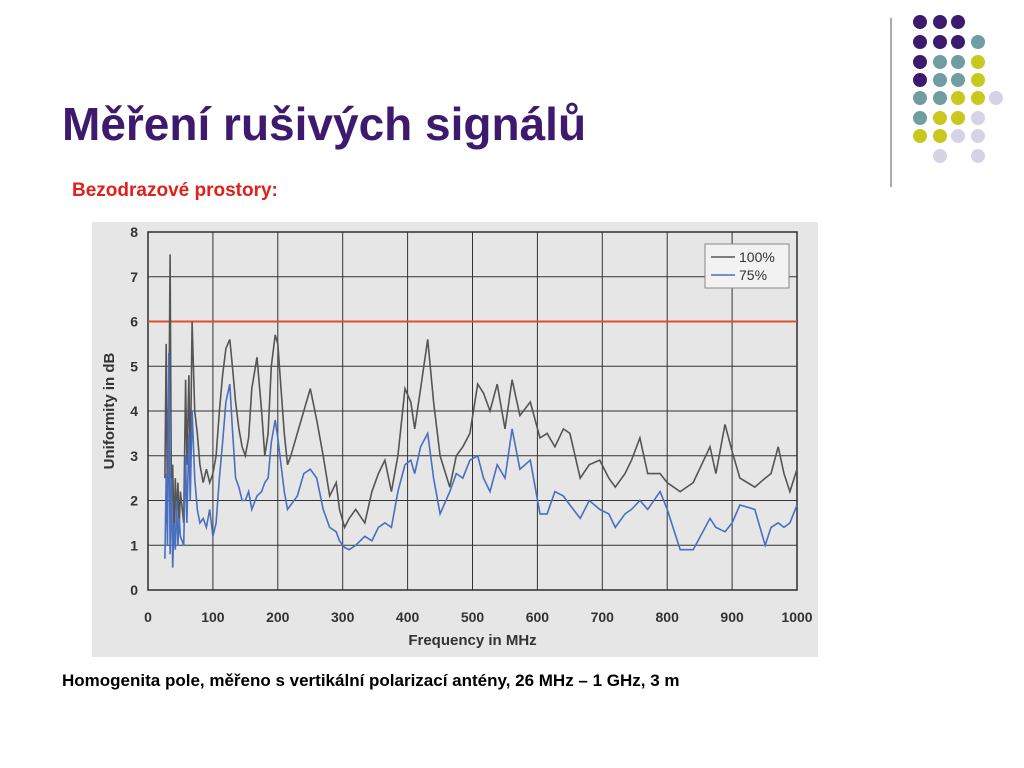 The width and height of the screenshot is (1024, 768). Describe the element at coordinates (134, 322) in the screenshot. I see `y-tick-label: 6` at that location.